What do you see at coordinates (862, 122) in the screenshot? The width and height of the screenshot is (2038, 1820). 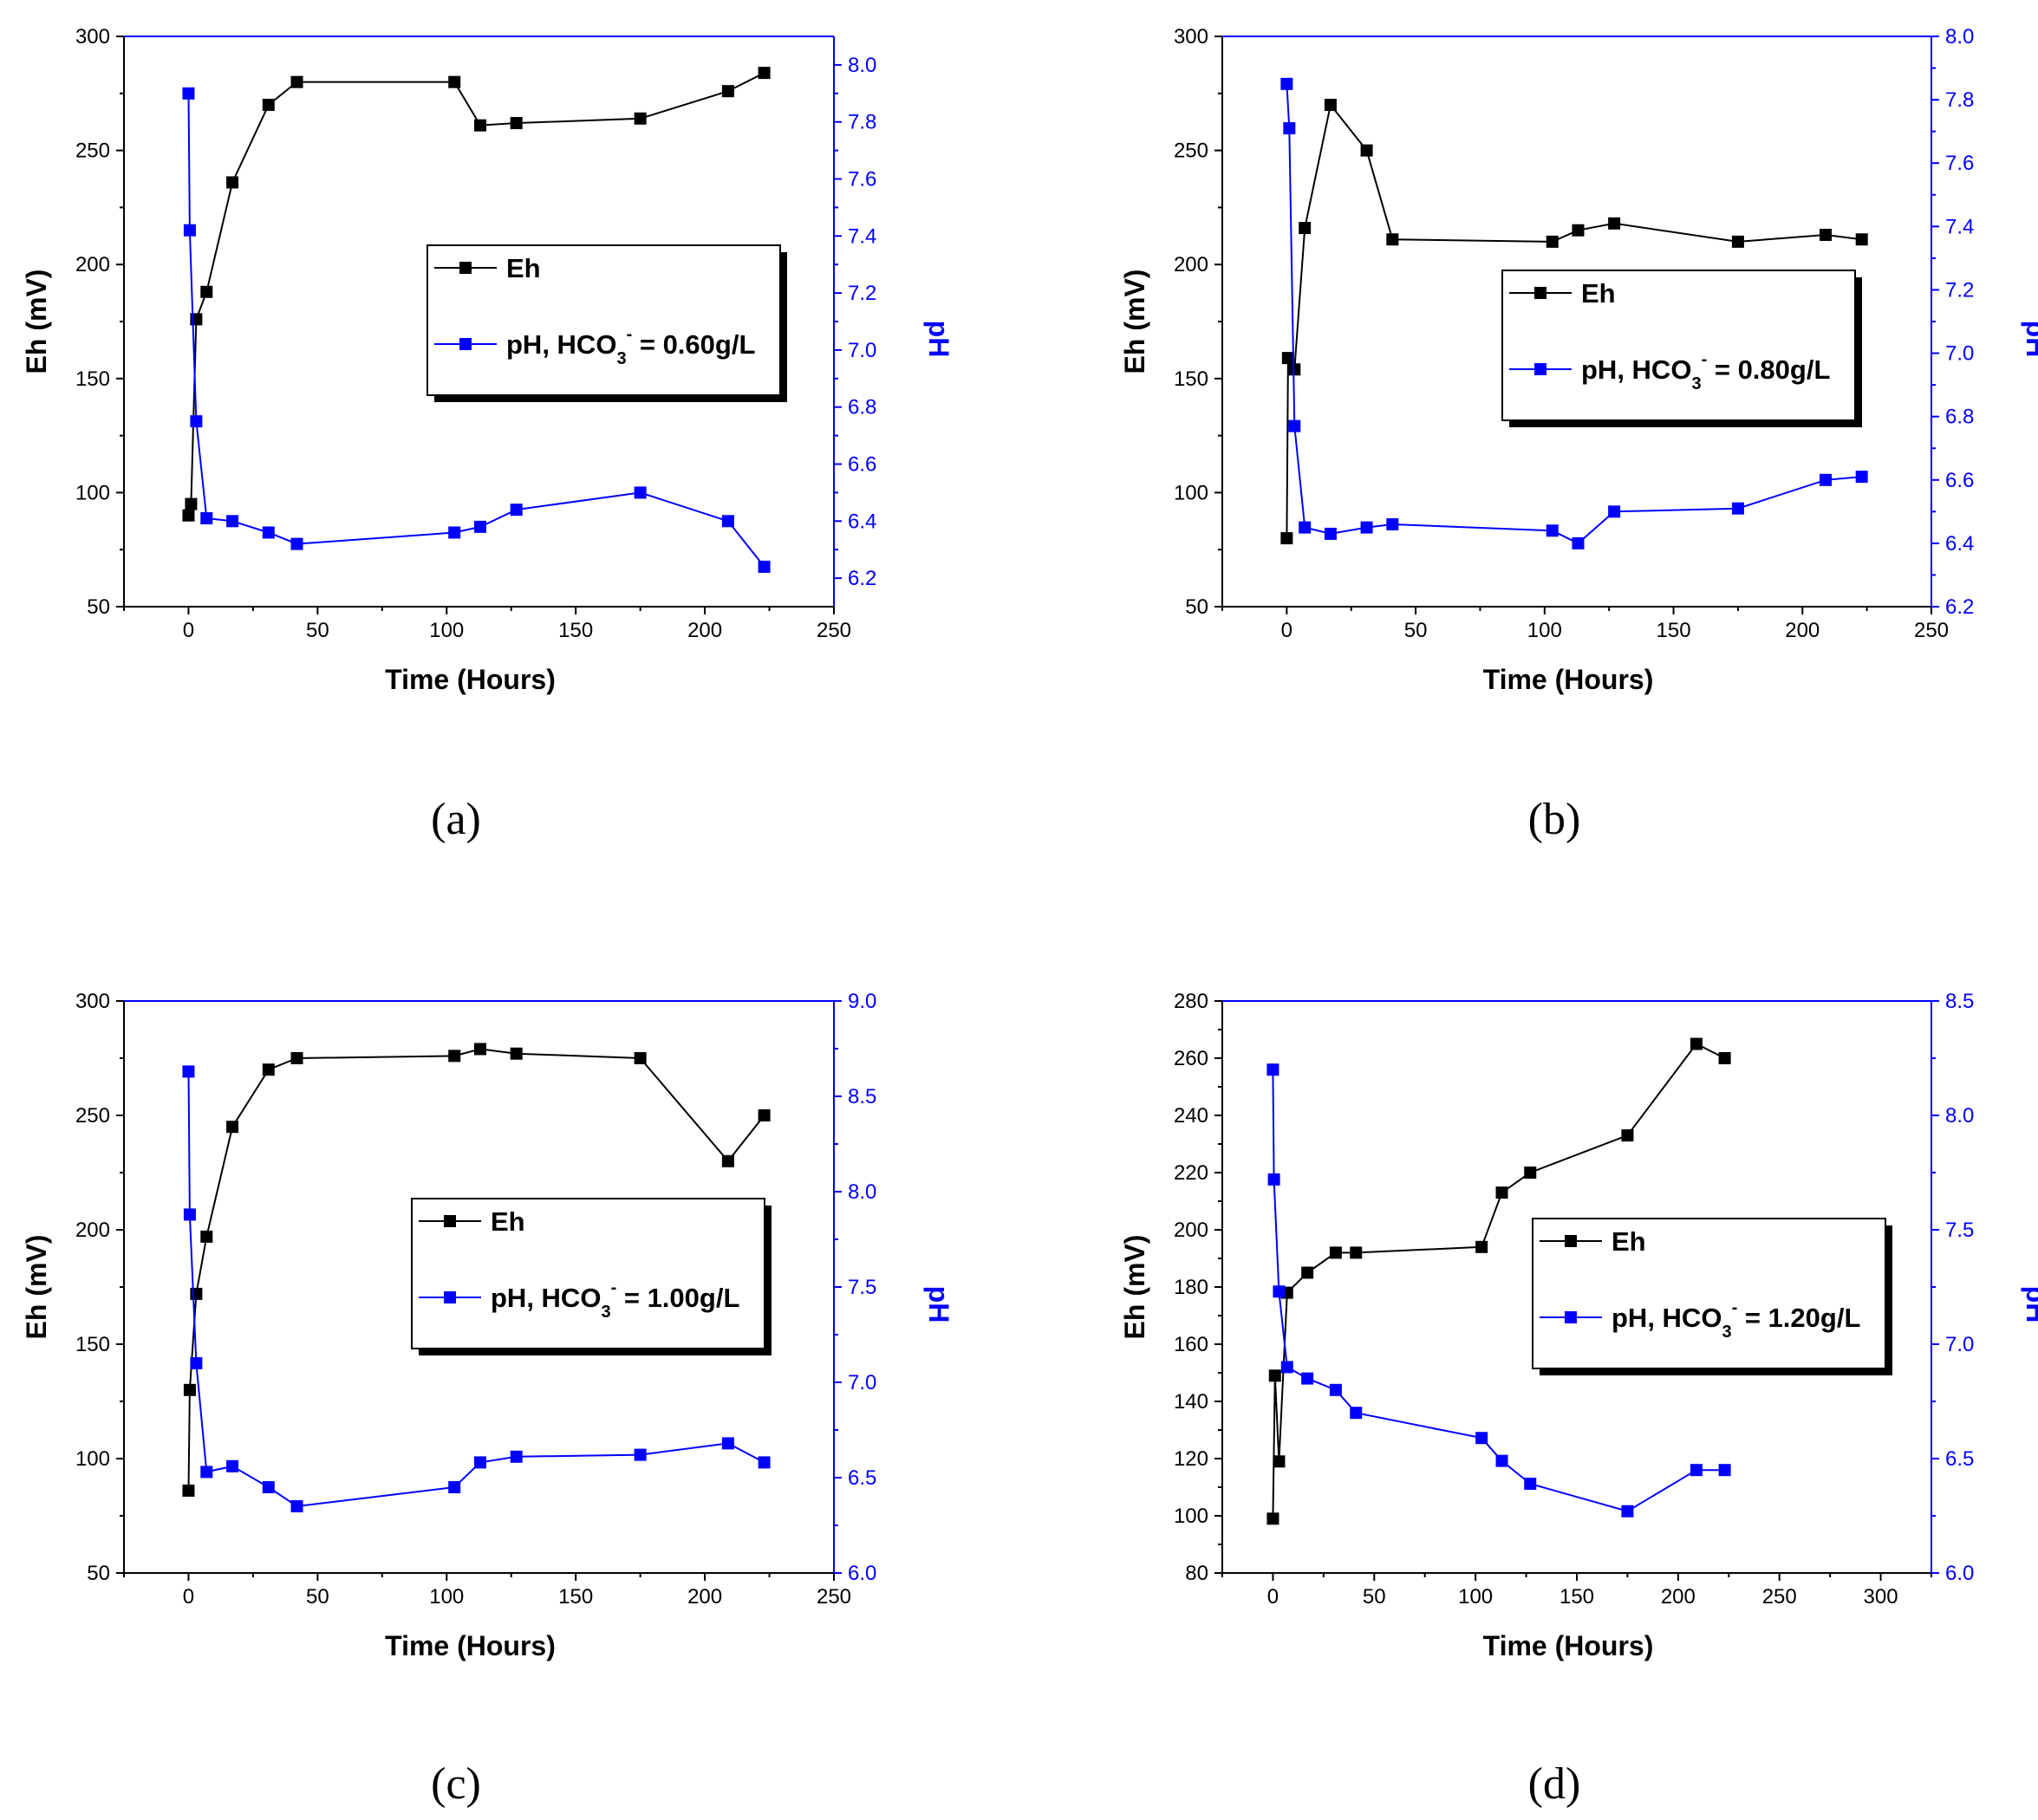 I see `y2-tick-label: 7.8` at bounding box center [862, 122].